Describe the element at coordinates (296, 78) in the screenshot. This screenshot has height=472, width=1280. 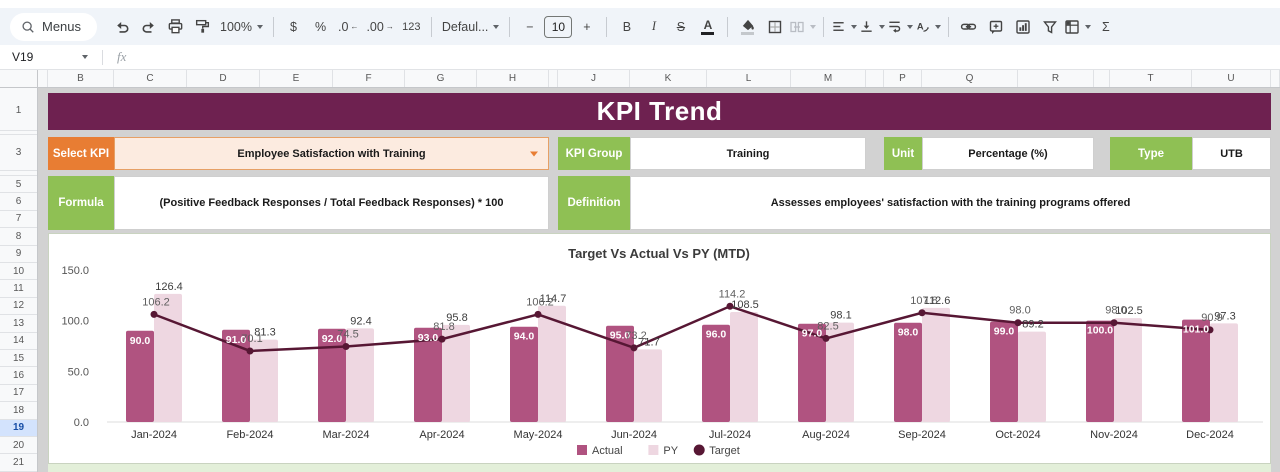
I see `column-header-E: E` at that location.